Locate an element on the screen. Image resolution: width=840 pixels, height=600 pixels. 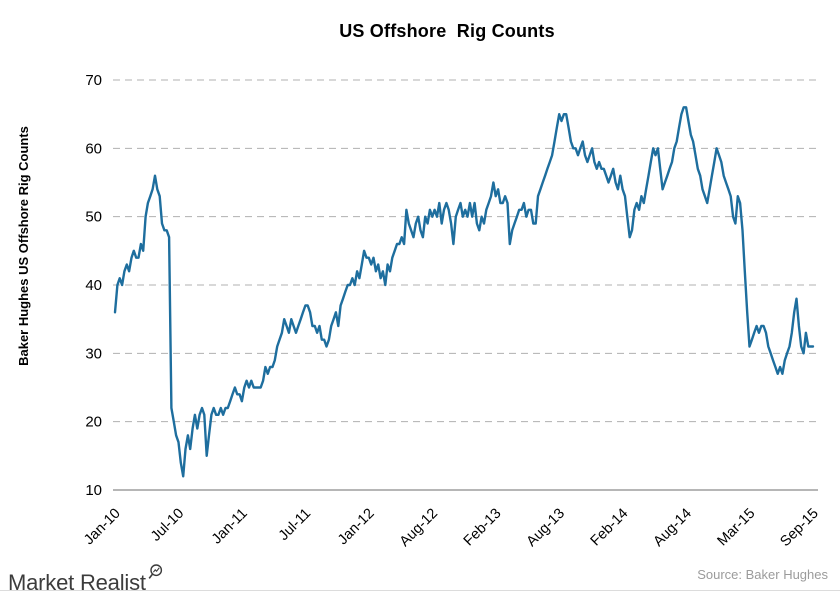
x-tick-label: Jan-12 is located at coordinates (356, 527).